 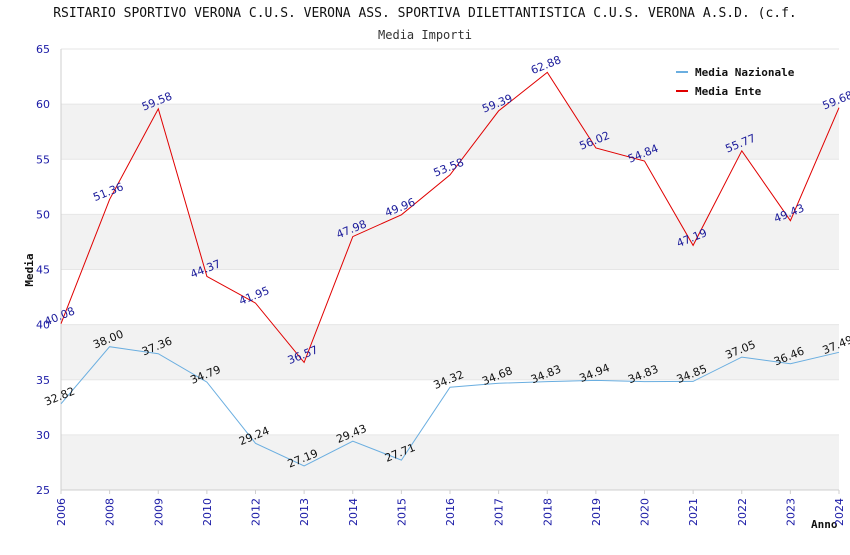 I want to click on x-tick-label: 2015, so click(x=401, y=512).